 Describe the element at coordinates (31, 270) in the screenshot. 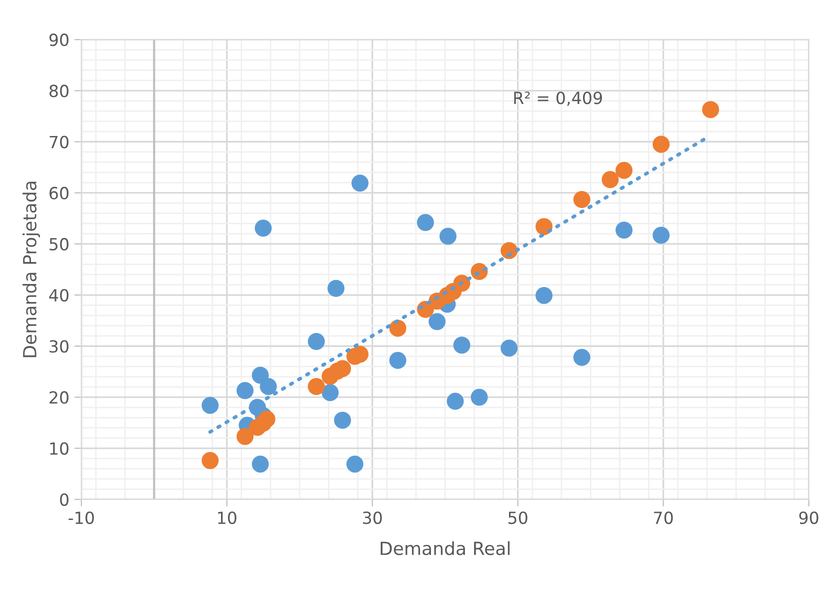

I see `y-axis-title: Demanda Projetada` at that location.